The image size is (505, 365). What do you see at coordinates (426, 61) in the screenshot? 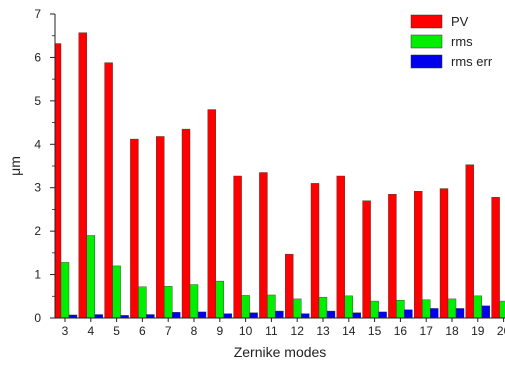
I see `legend-swatch-rms-err` at bounding box center [426, 61].